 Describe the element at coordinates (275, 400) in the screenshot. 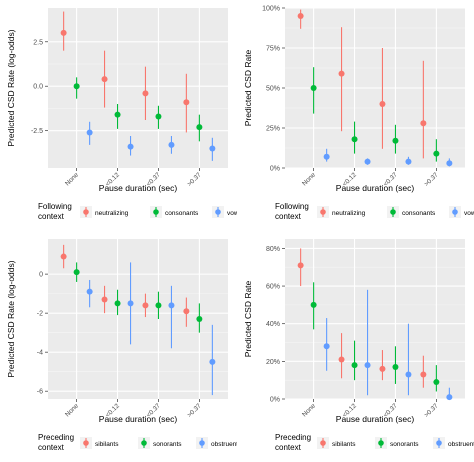

I see `y-tick-label: 0%` at that location.